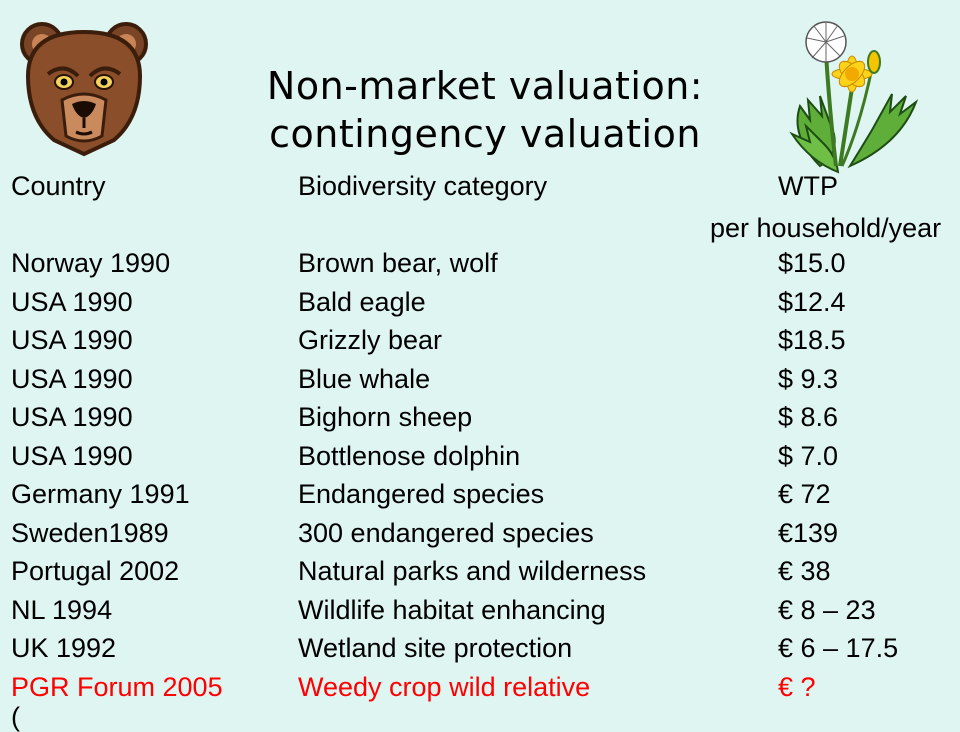  I want to click on row-category: 300 endangered species, so click(446, 532).